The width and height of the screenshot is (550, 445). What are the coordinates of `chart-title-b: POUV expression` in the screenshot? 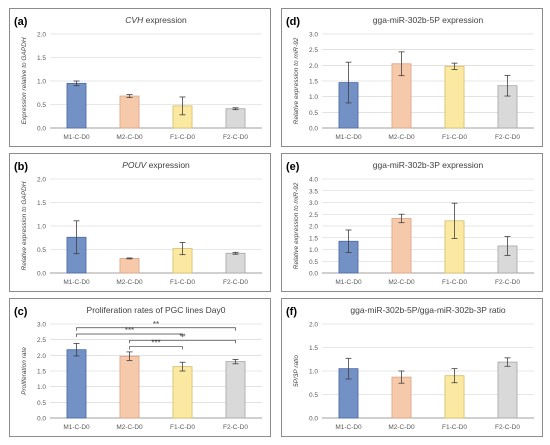 It's located at (156, 165).